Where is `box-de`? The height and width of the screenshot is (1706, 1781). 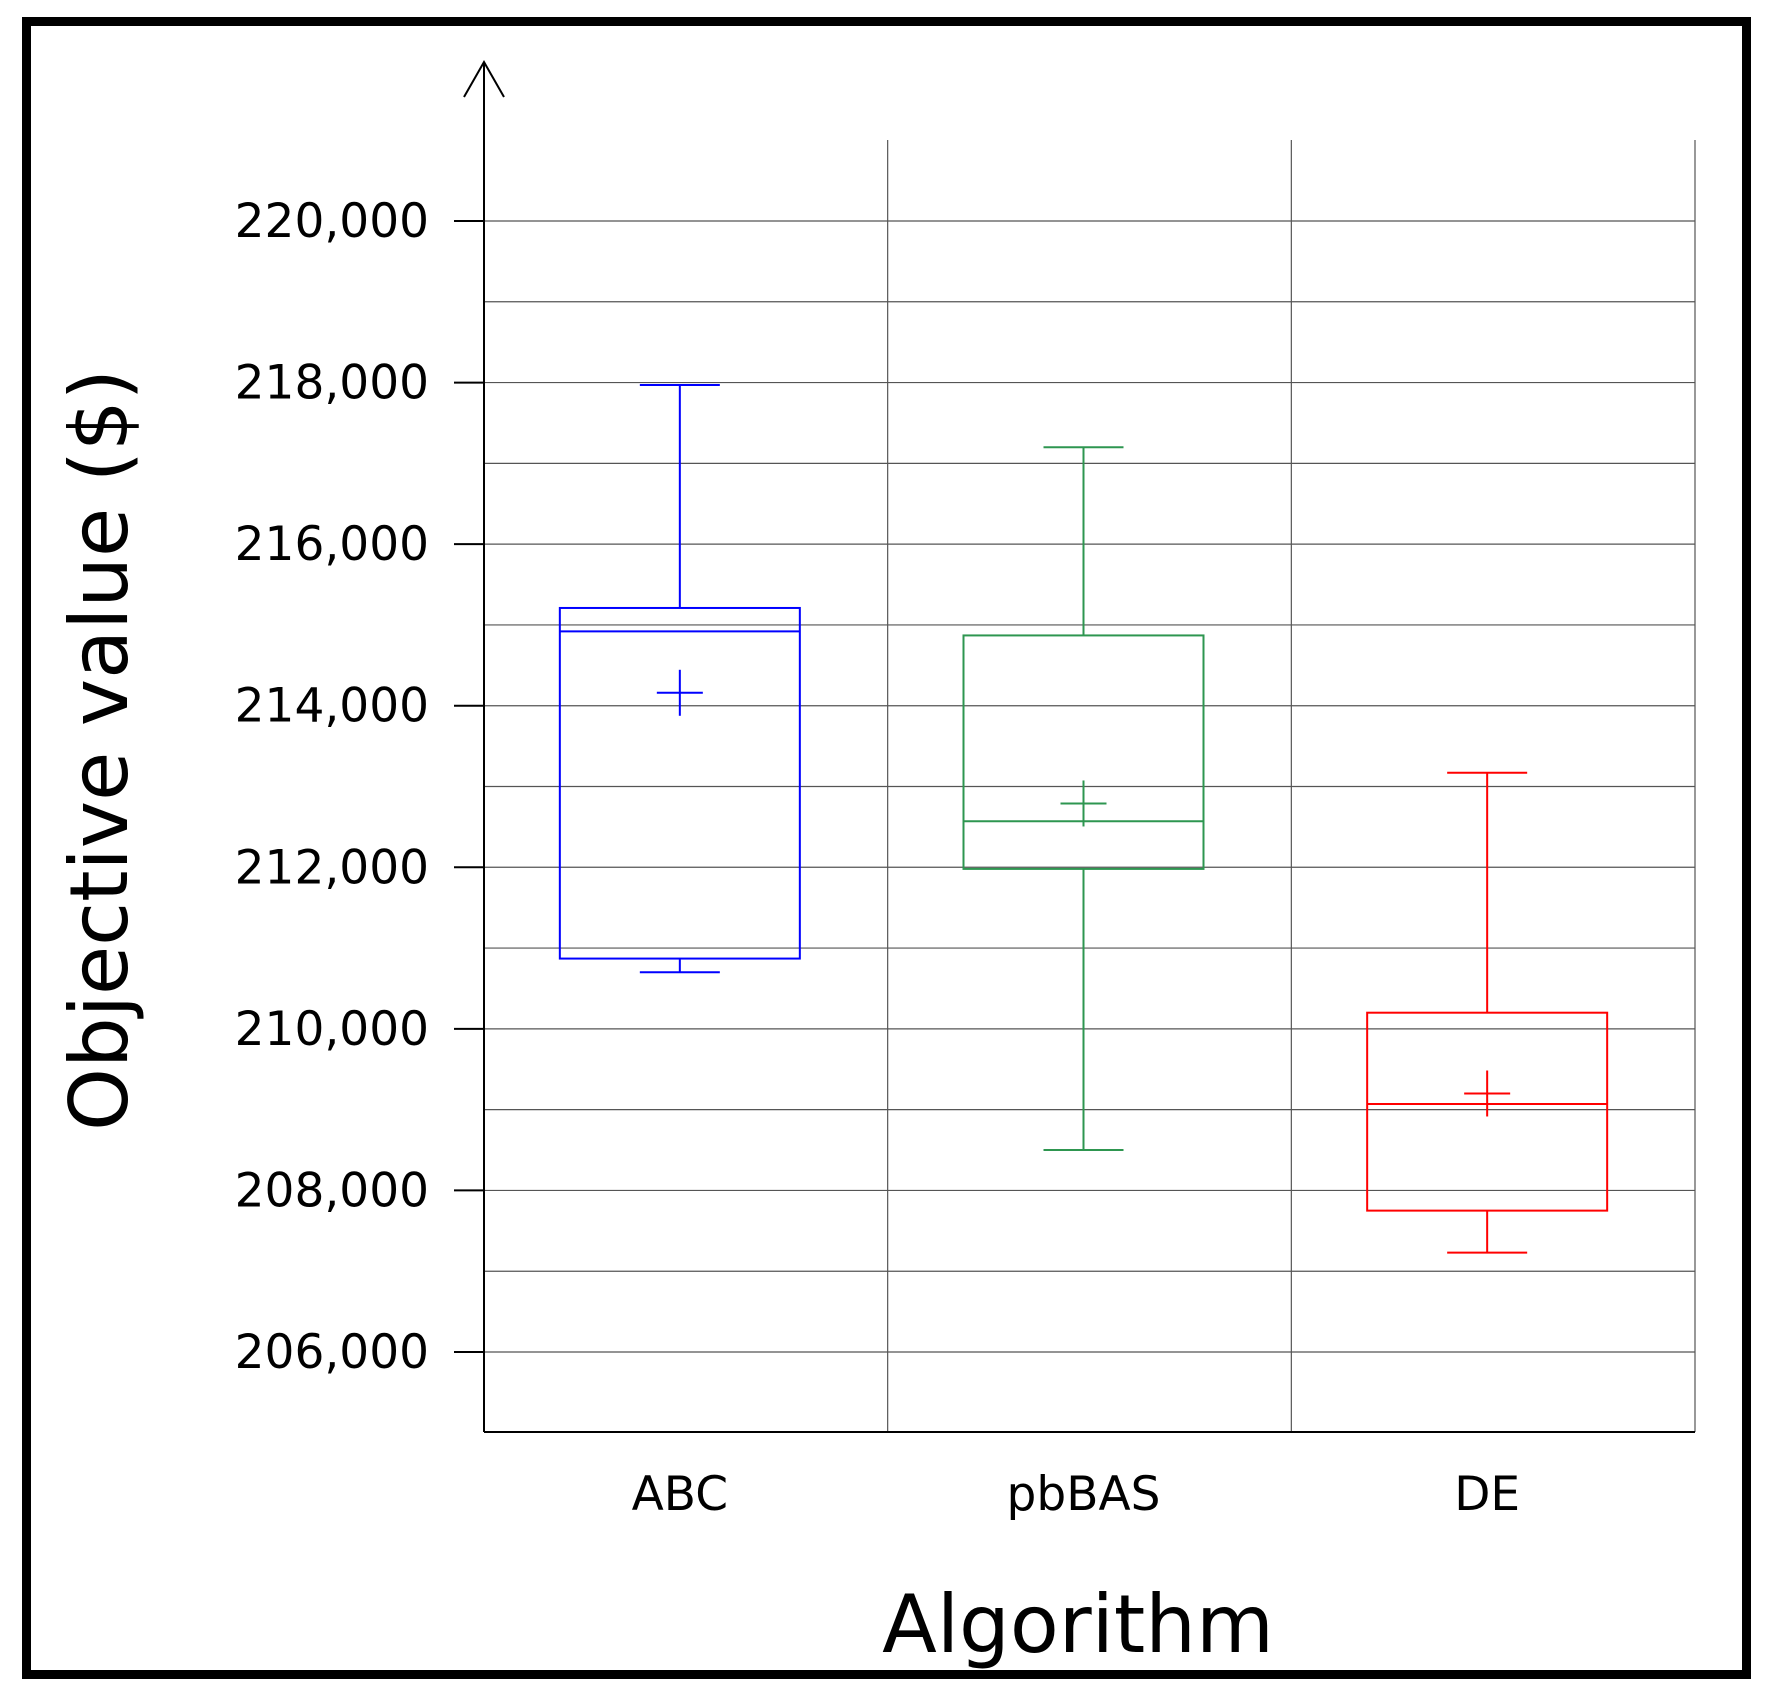 box-de is located at coordinates (1487, 1012).